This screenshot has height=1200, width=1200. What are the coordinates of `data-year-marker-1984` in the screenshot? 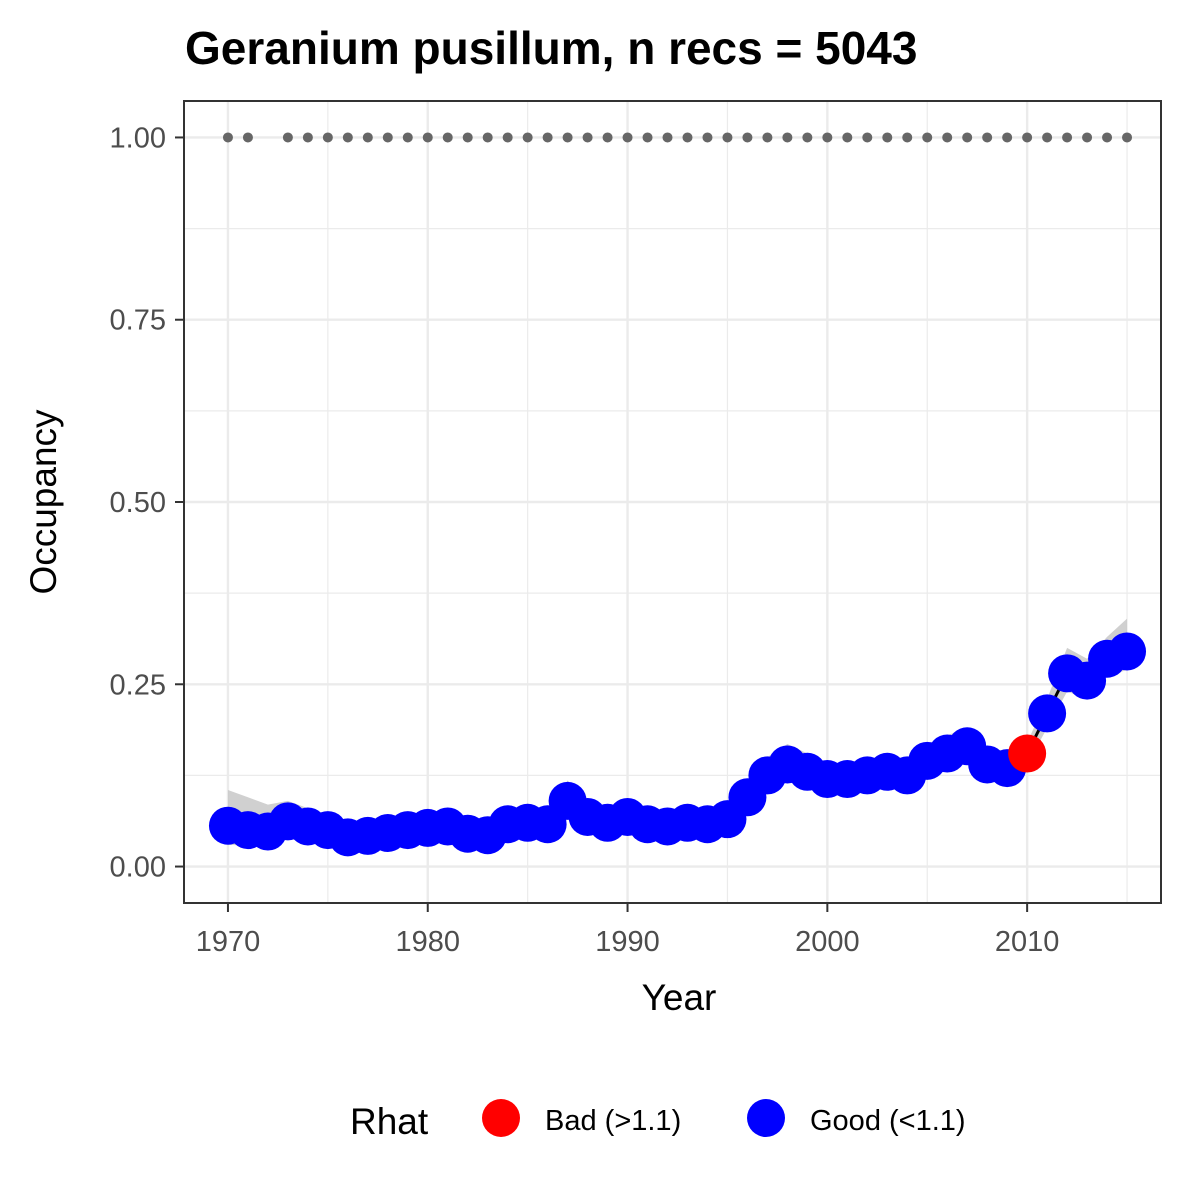 It's located at (507, 137).